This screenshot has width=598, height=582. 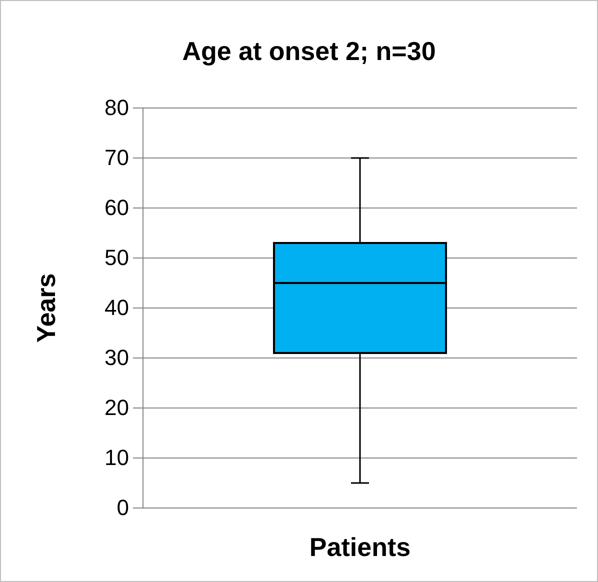 I want to click on y-axis-title: Years, so click(x=46, y=308).